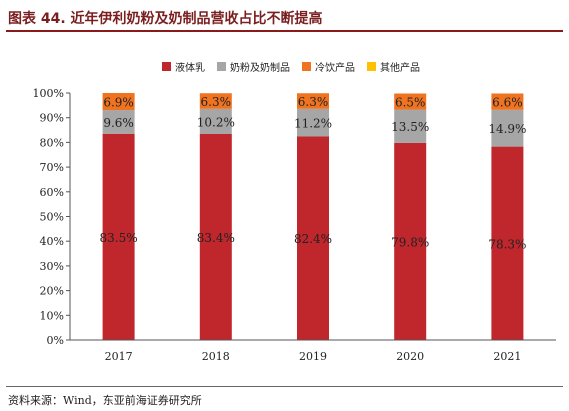 Image resolution: width=569 pixels, height=411 pixels. Describe the element at coordinates (190, 67) in the screenshot. I see `legend-label: 液体乳` at that location.